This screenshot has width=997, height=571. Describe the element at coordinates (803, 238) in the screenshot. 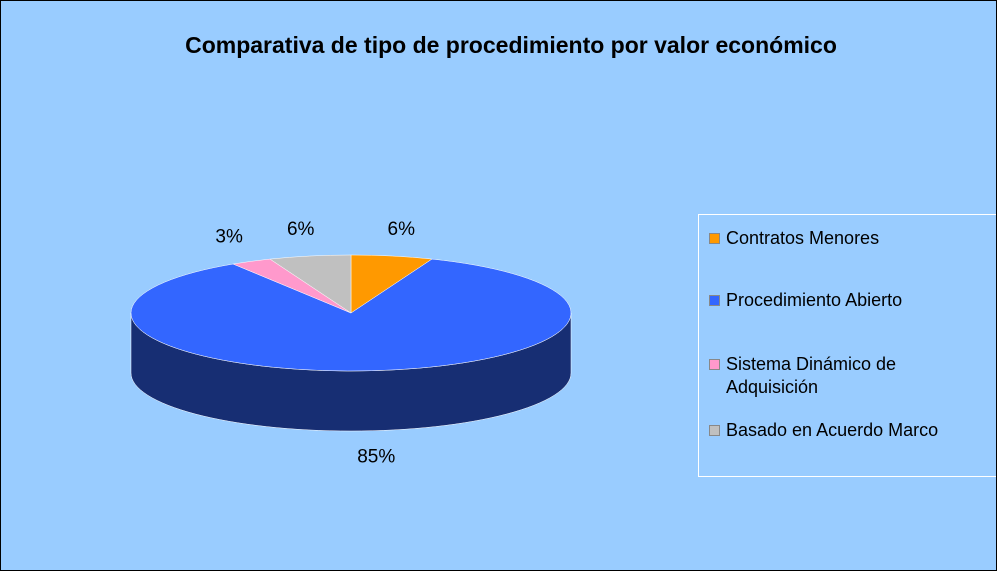

I see `legend-label: Contratos Menores` at that location.